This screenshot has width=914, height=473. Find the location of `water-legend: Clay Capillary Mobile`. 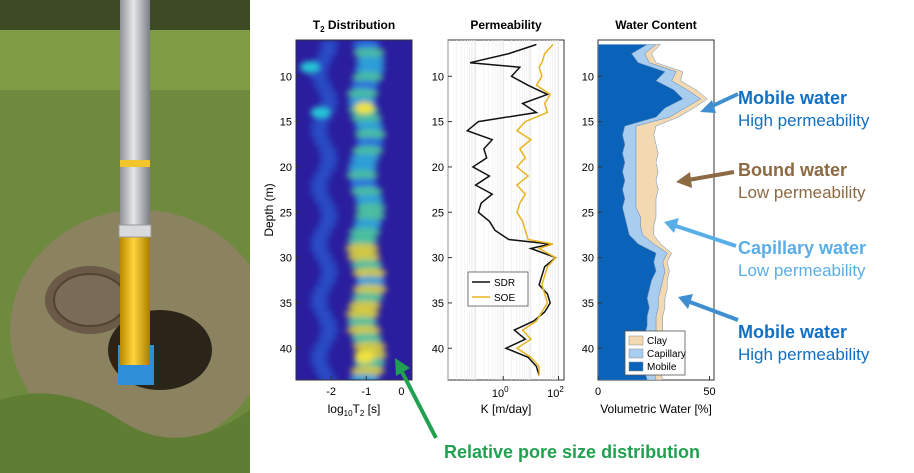

water-legend: Clay Capillary Mobile is located at coordinates (655, 353).